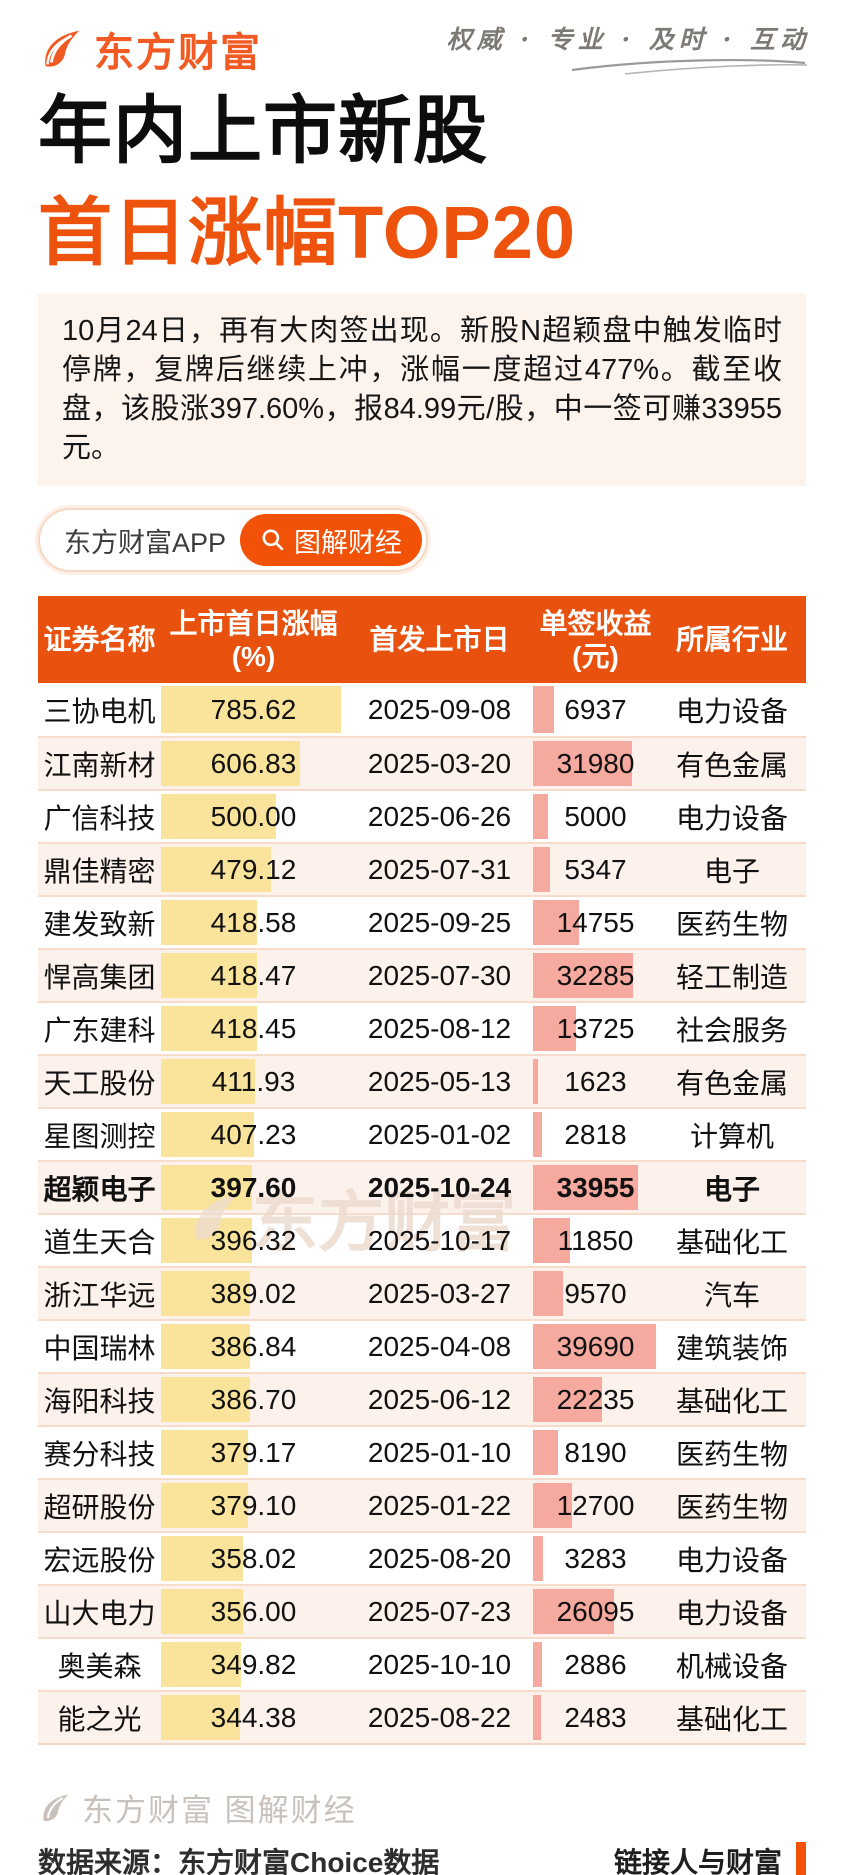 This screenshot has height=1875, width=844. I want to click on industry-cell-value: 社会服务, so click(731, 1030).